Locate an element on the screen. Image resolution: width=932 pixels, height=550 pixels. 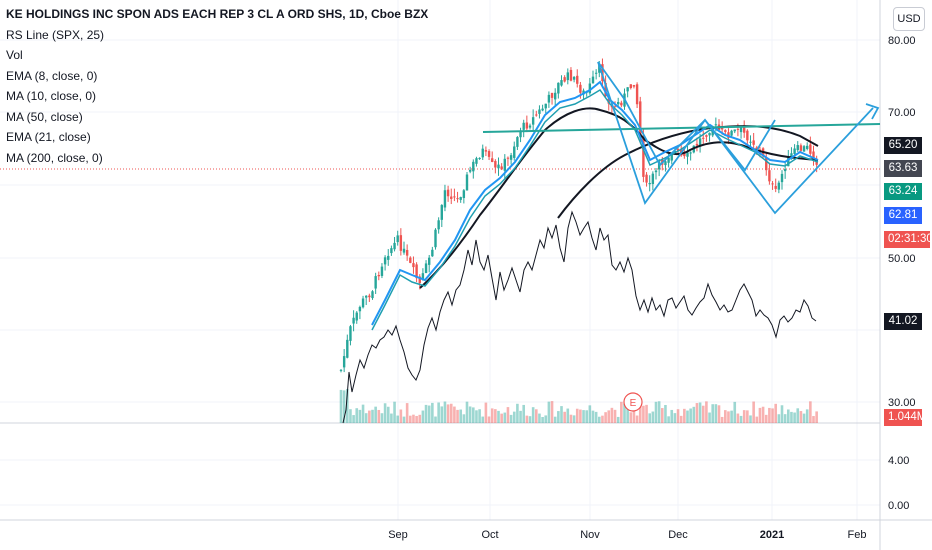
svg-text: E is located at coordinates (633, 403).